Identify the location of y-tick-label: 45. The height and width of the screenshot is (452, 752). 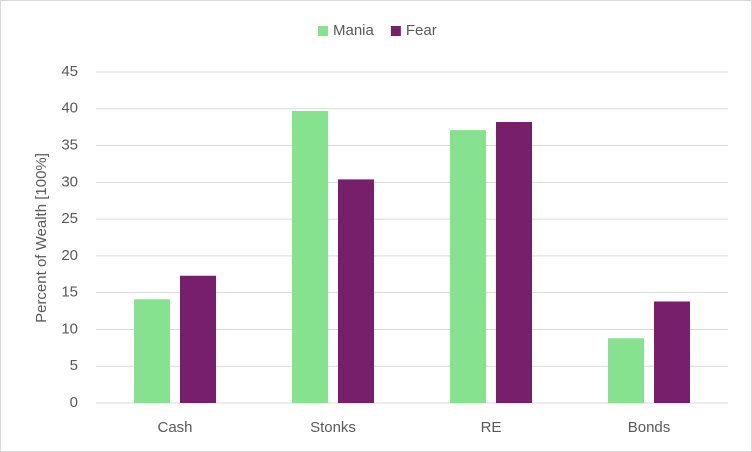
(69, 71).